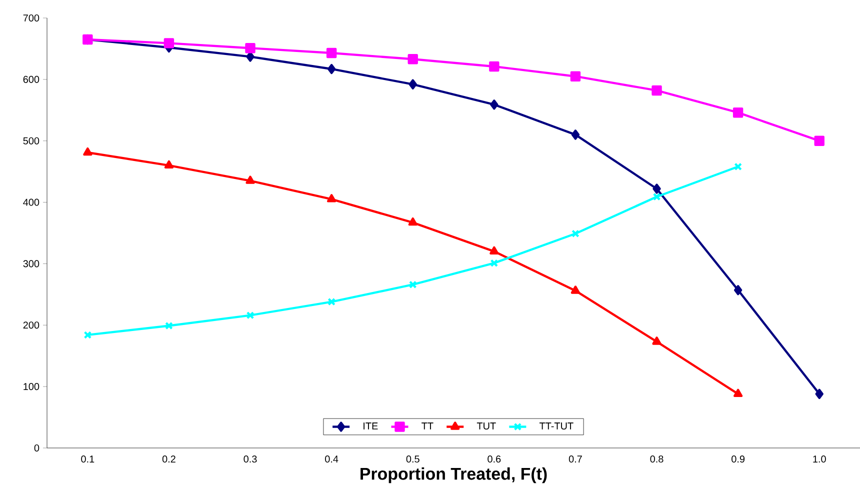 This screenshot has height=504, width=860. What do you see at coordinates (31, 79) in the screenshot?
I see `y-tick-label: 600` at bounding box center [31, 79].